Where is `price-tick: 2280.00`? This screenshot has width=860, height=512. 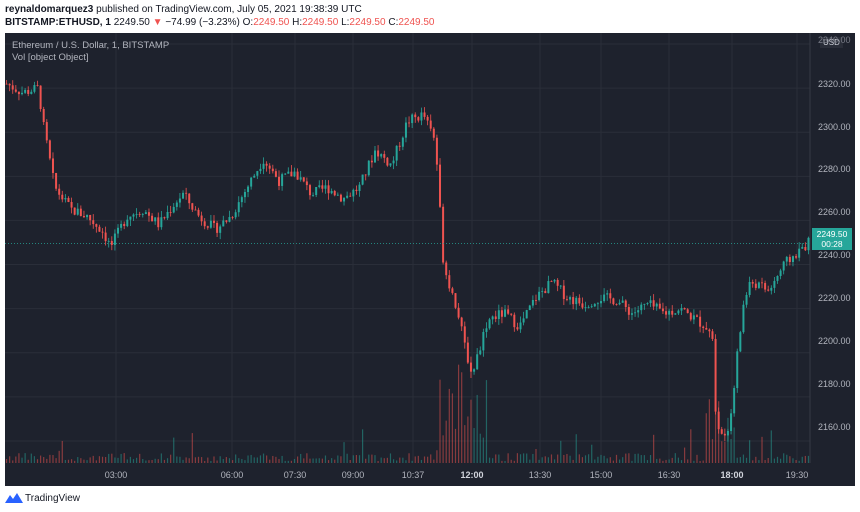
price-tick: 2280.00 is located at coordinates (834, 169).